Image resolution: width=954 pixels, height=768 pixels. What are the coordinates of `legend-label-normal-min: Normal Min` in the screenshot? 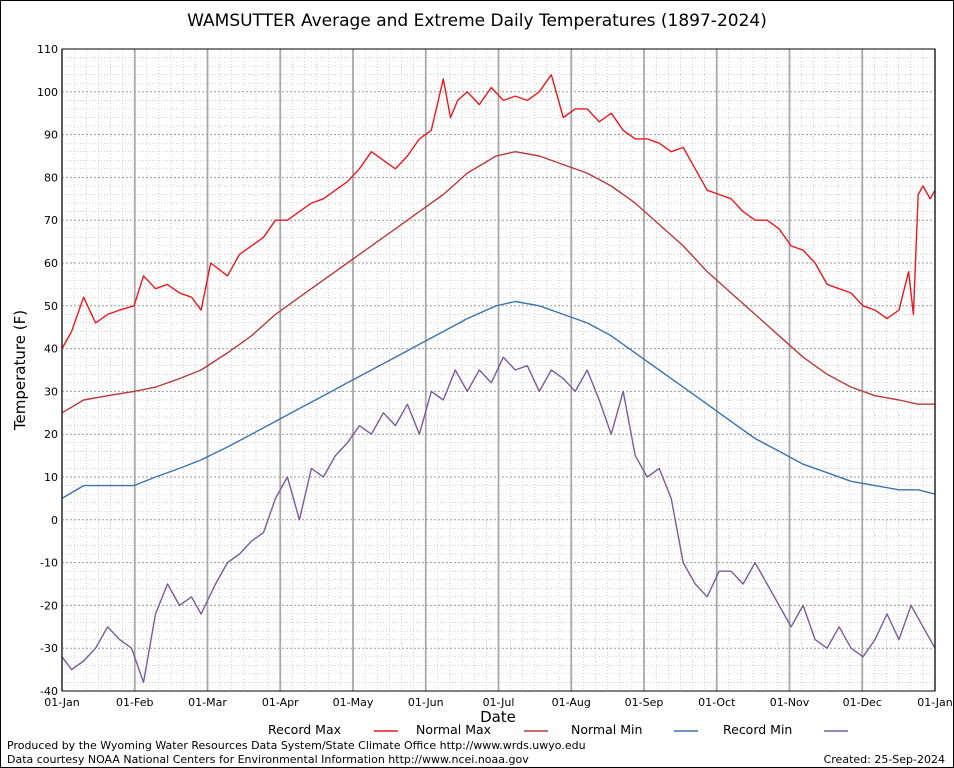 It's located at (606, 729).